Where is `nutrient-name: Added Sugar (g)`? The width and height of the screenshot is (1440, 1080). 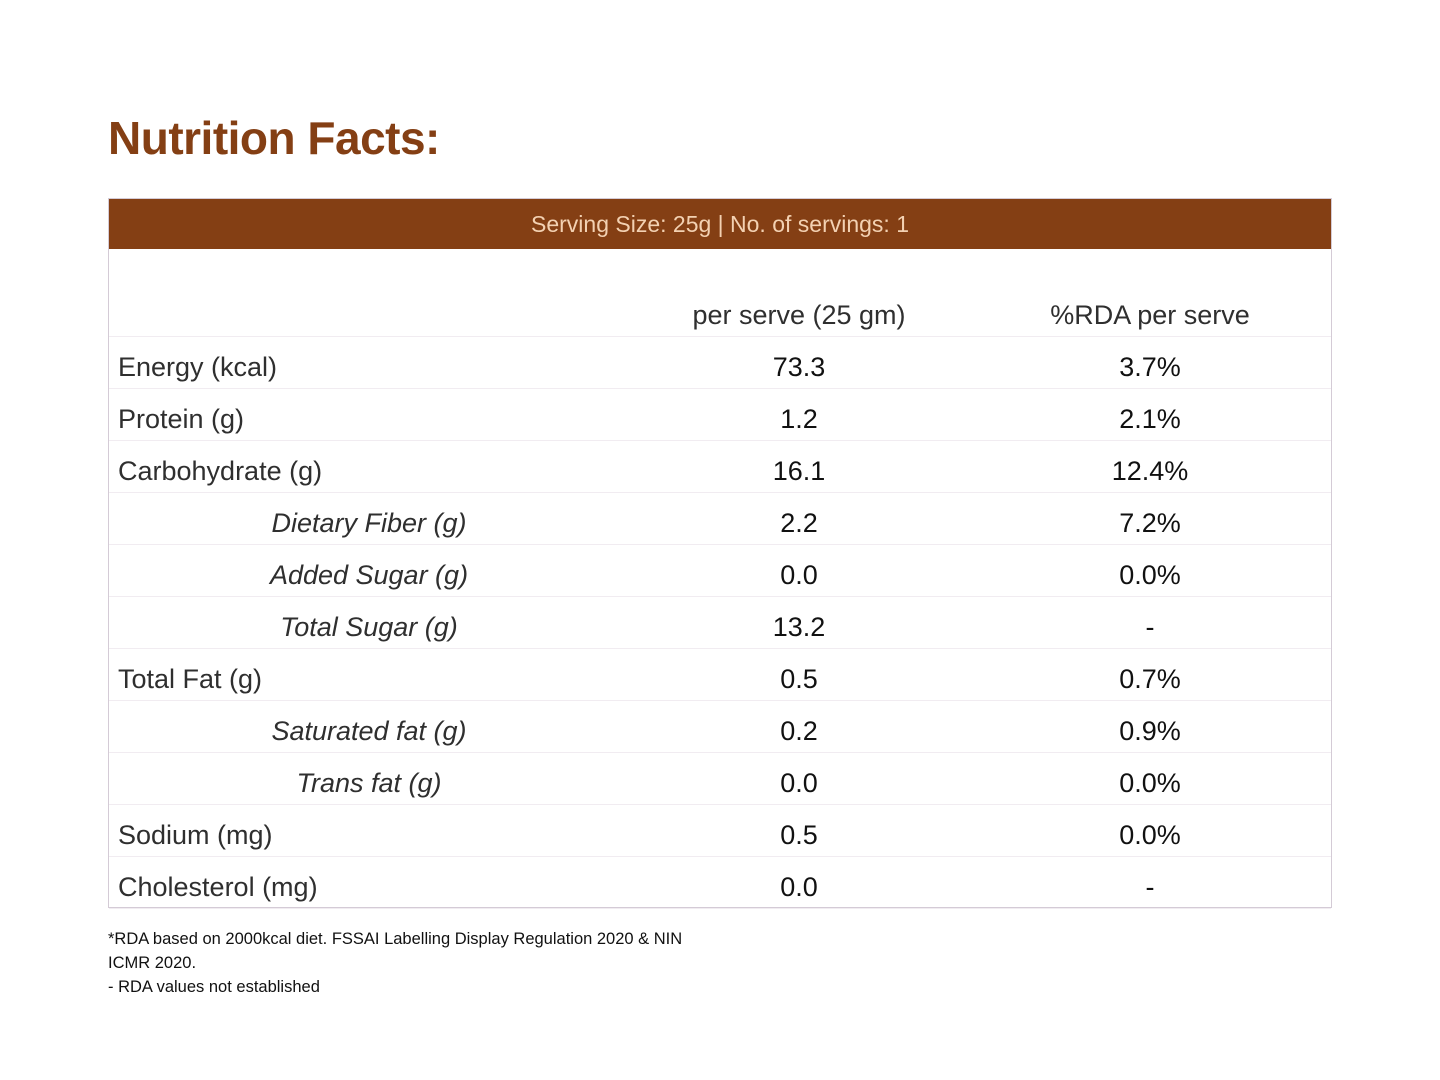
nutrient-name: Added Sugar (g) is located at coordinates (369, 575).